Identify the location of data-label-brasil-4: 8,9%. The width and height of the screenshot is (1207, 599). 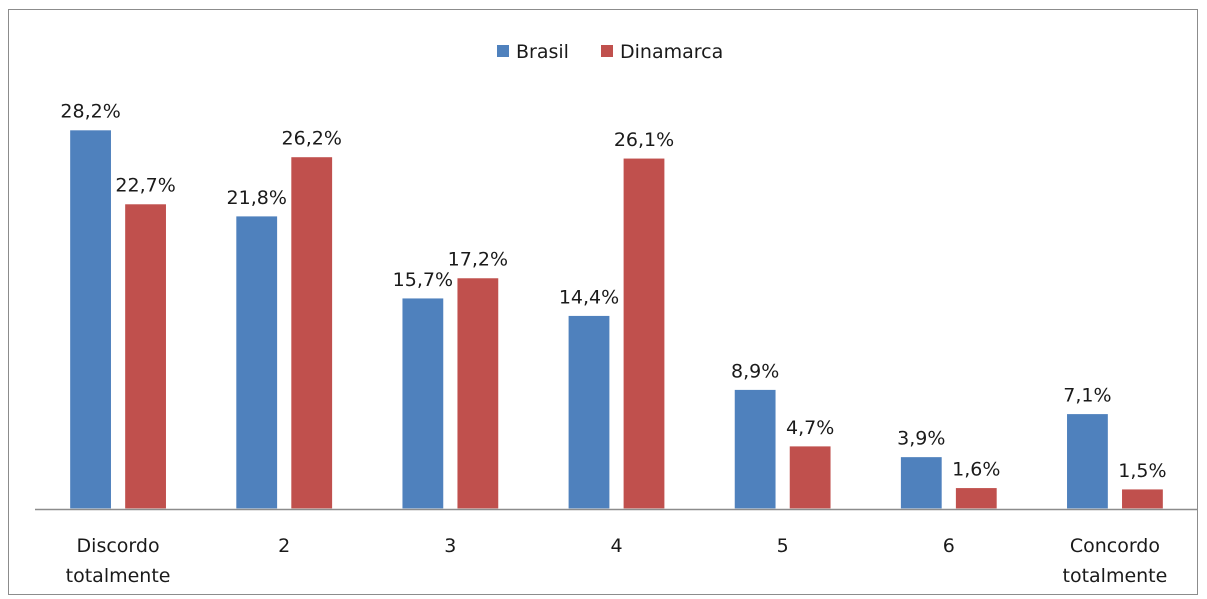
(755, 371).